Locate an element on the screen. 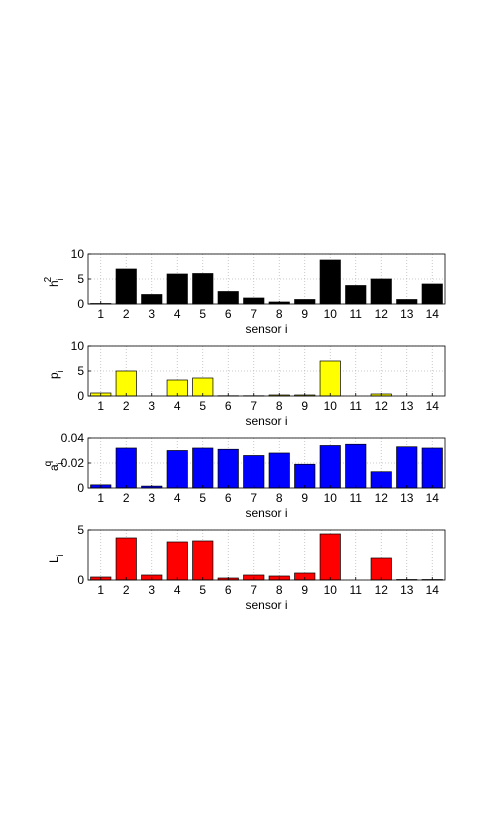 This screenshot has width=491, height=817. y-tick-label: 0.04 is located at coordinates (73, 438).